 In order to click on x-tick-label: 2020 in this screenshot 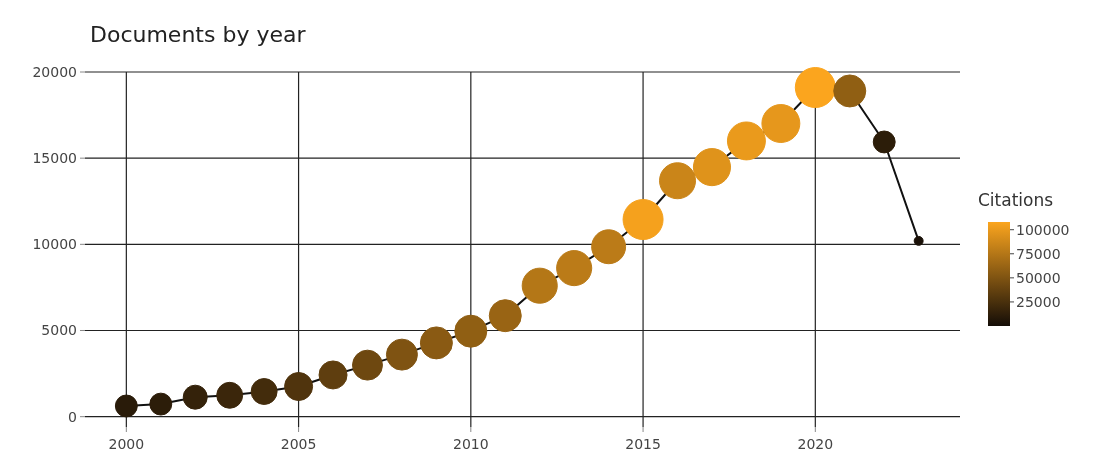, I will do `click(815, 444)`.